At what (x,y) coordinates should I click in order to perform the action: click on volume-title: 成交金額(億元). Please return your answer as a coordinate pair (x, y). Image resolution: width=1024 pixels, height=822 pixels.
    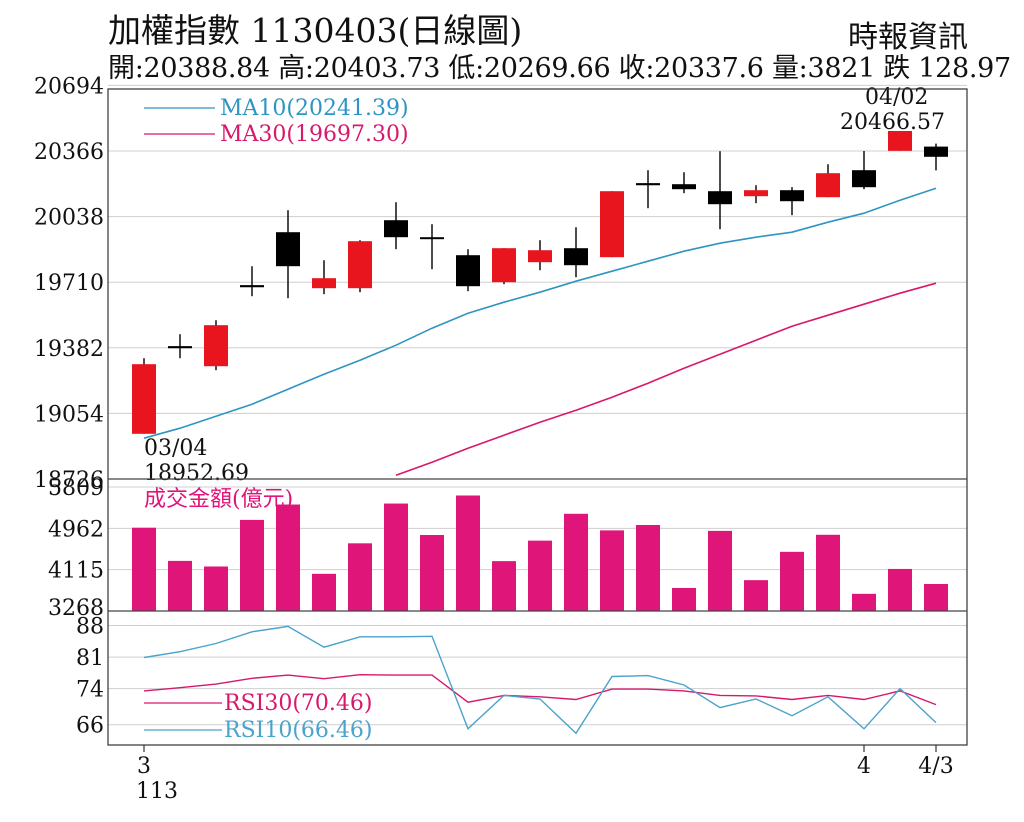
    Looking at the image, I should click on (218, 499).